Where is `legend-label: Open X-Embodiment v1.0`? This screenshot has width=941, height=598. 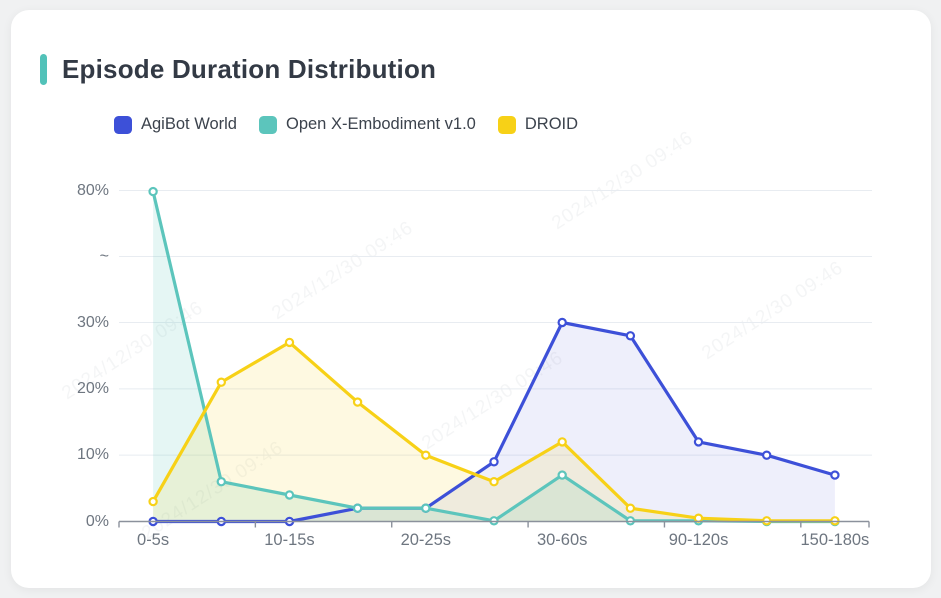
legend-label: Open X-Embodiment v1.0 is located at coordinates (381, 124).